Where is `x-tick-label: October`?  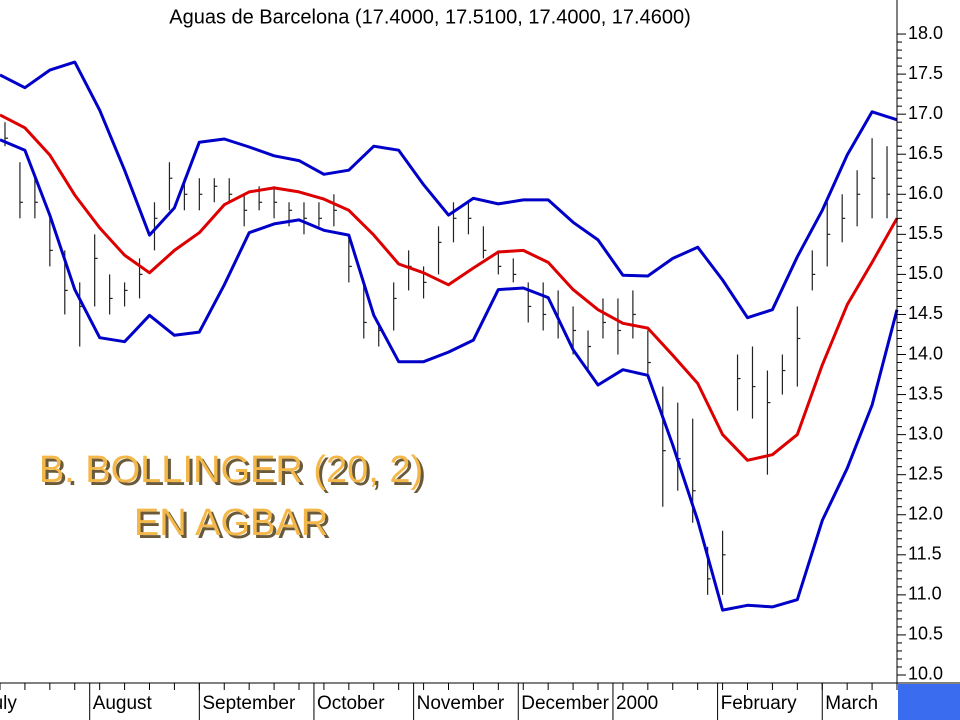
x-tick-label: October is located at coordinates (351, 703).